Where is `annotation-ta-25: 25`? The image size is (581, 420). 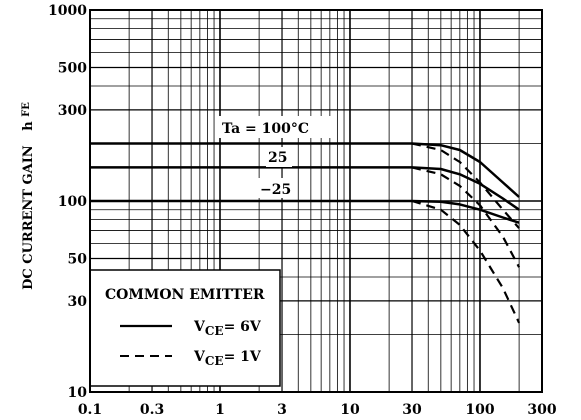 annotation-ta-25: 25 is located at coordinates (277, 158).